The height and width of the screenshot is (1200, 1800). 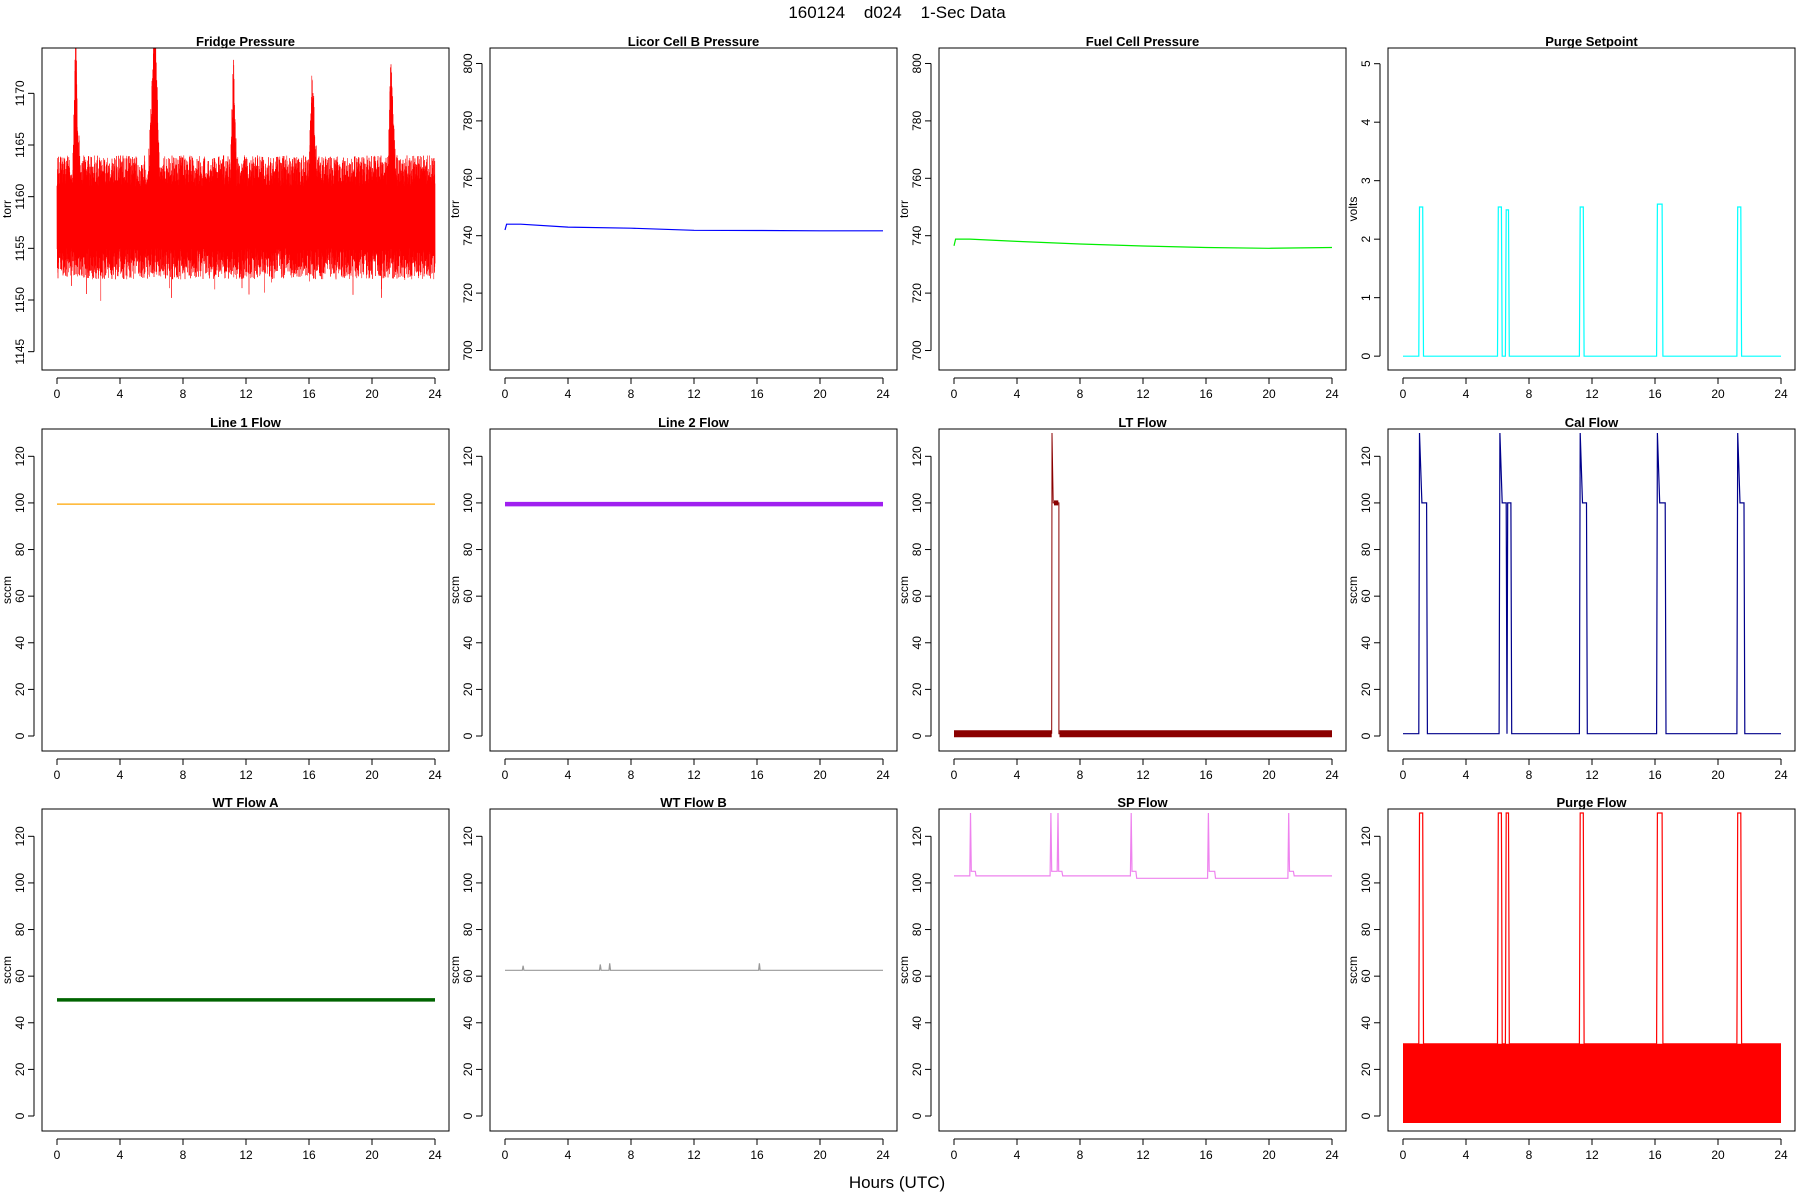 I want to click on panel-8: Cal Flow 0 4 8 12 16 20 24 0 20 40 60 80 100 120 sccm, so click(x=1571, y=598).